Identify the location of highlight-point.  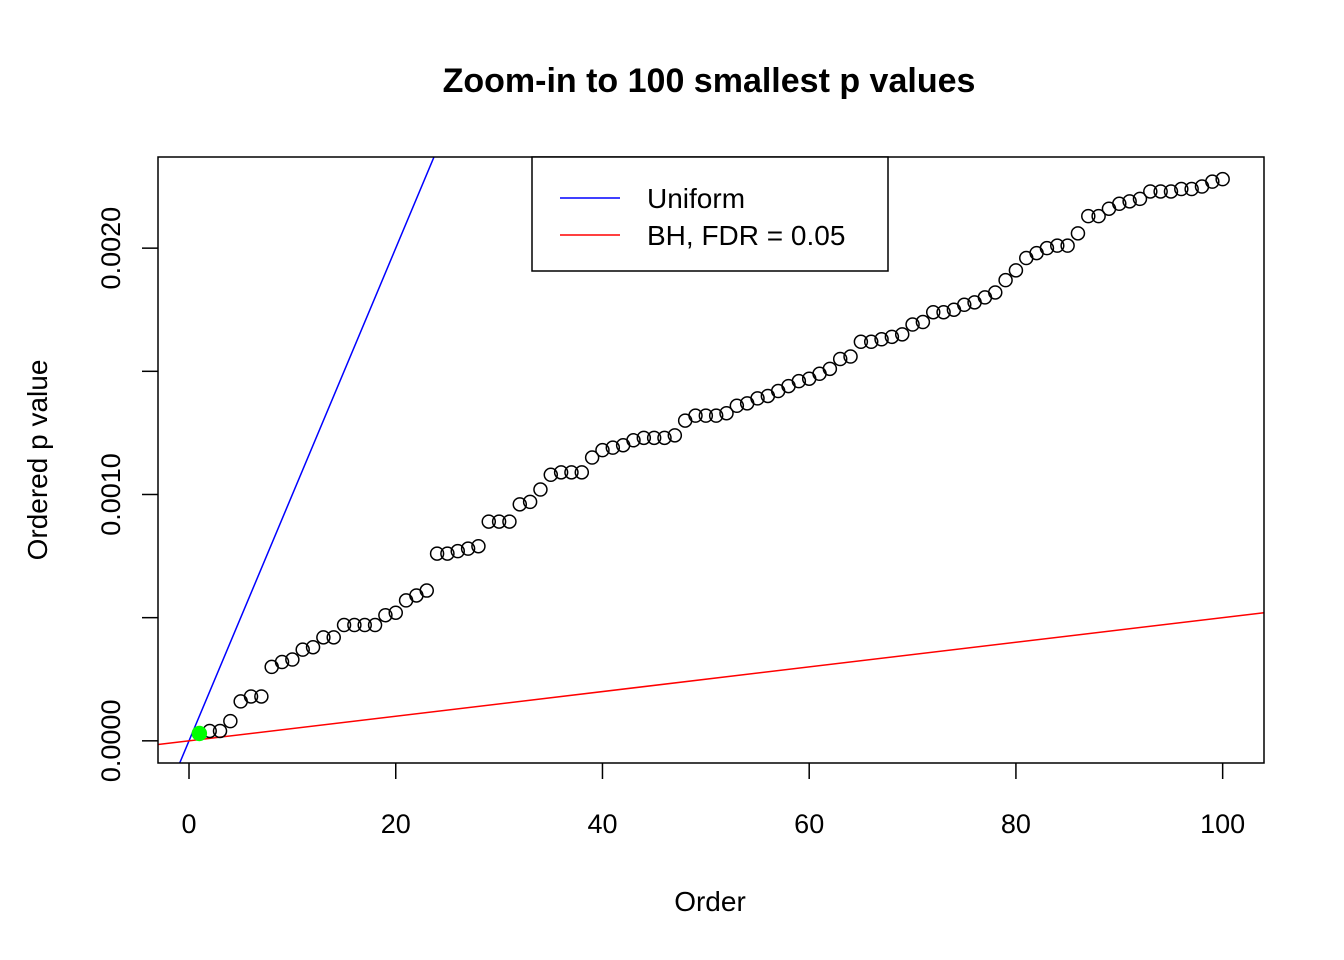
(199, 733).